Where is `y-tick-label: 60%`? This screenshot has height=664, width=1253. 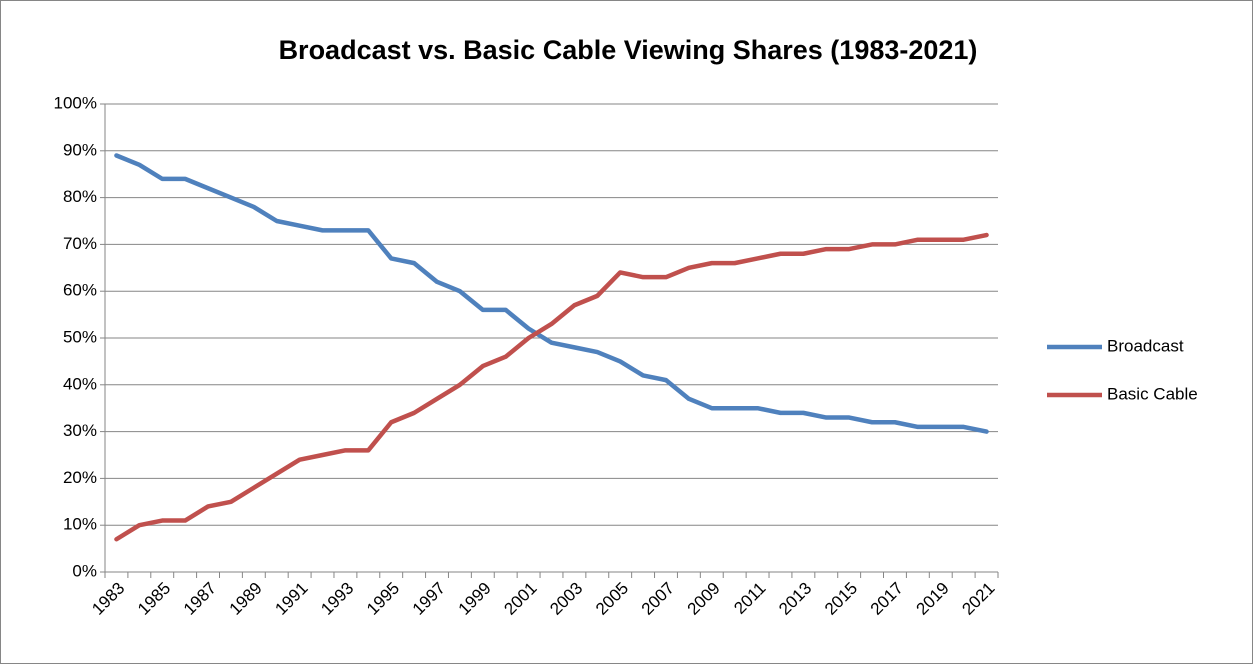 y-tick-label: 60% is located at coordinates (80, 290).